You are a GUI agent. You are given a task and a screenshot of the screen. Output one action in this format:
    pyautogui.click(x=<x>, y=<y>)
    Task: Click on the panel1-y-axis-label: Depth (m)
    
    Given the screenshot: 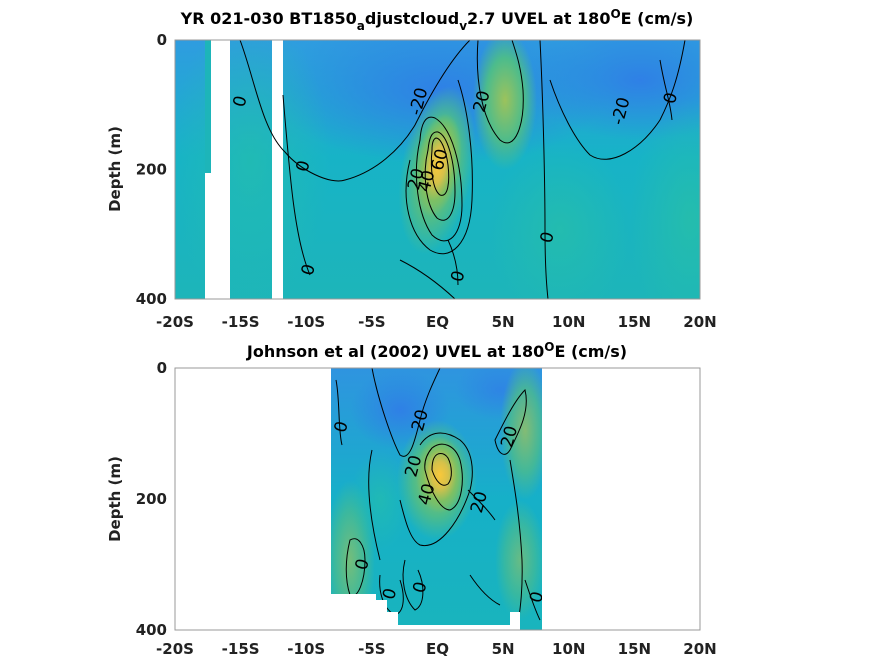 What is the action you would take?
    pyautogui.click(x=115, y=169)
    